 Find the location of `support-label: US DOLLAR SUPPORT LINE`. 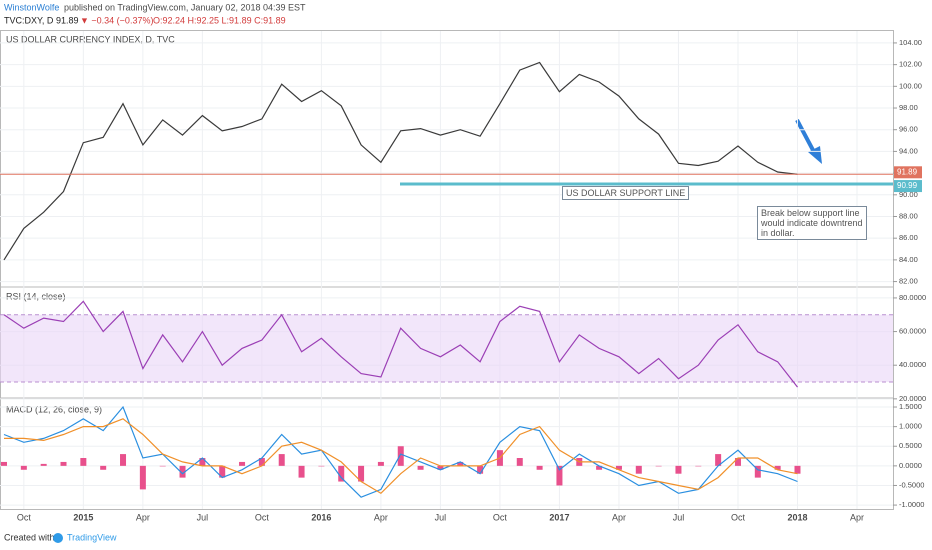

support-label: US DOLLAR SUPPORT LINE is located at coordinates (626, 193).